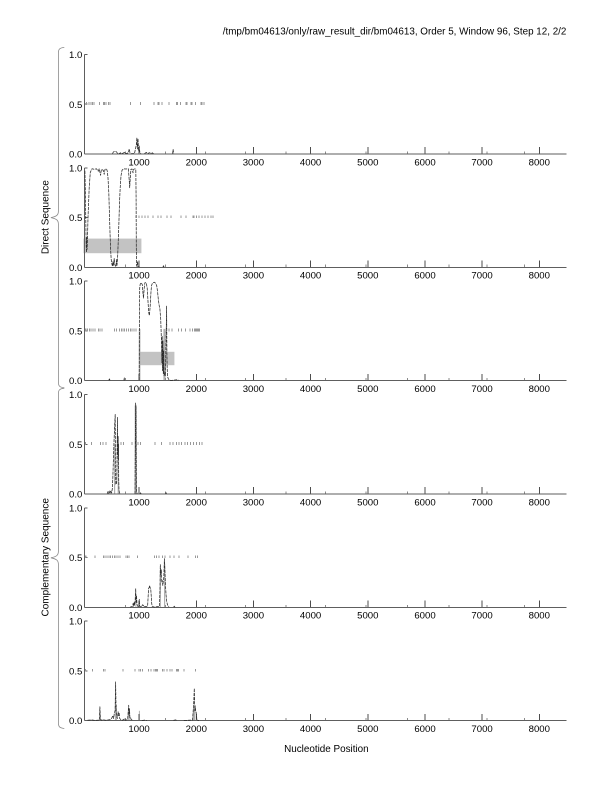  What do you see at coordinates (45, 557) in the screenshot?
I see `svg-text: Complementary Sequence` at bounding box center [45, 557].